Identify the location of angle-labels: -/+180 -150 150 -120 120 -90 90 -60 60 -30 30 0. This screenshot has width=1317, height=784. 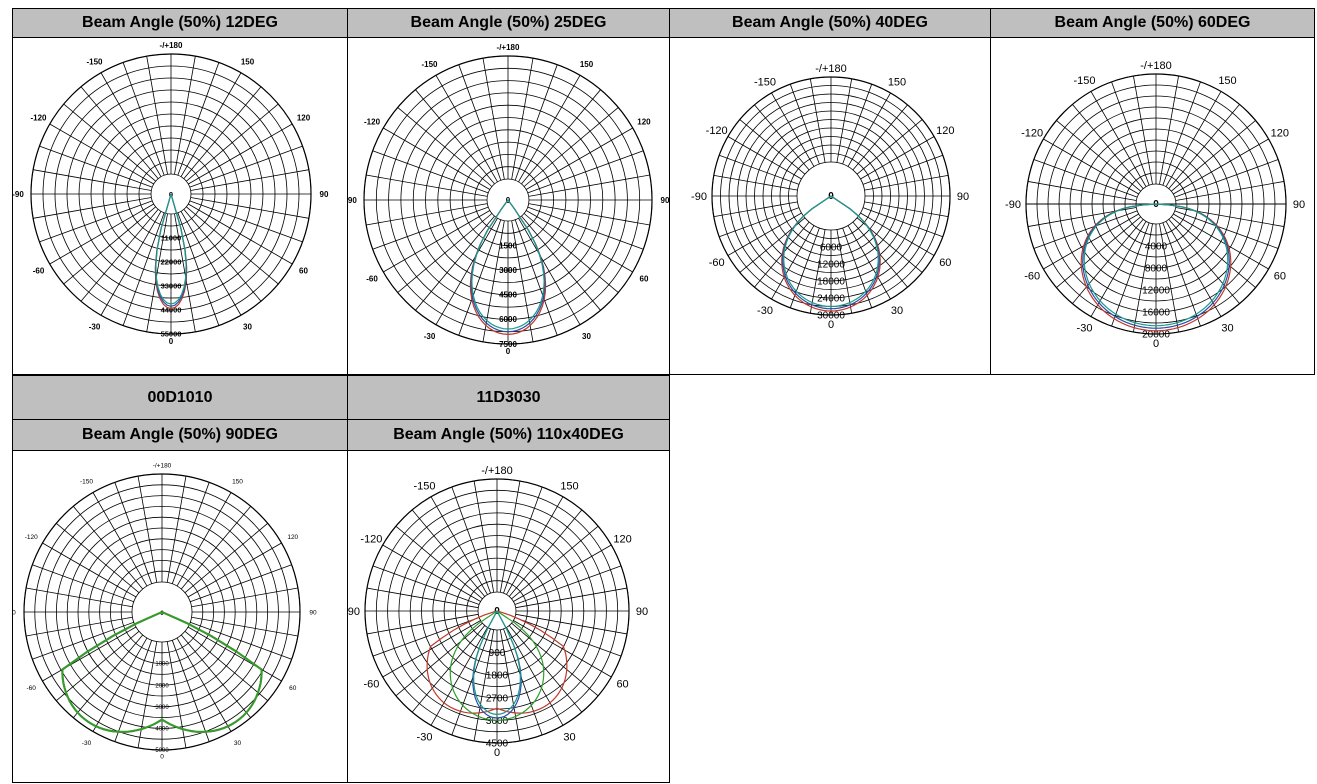
(498, 612).